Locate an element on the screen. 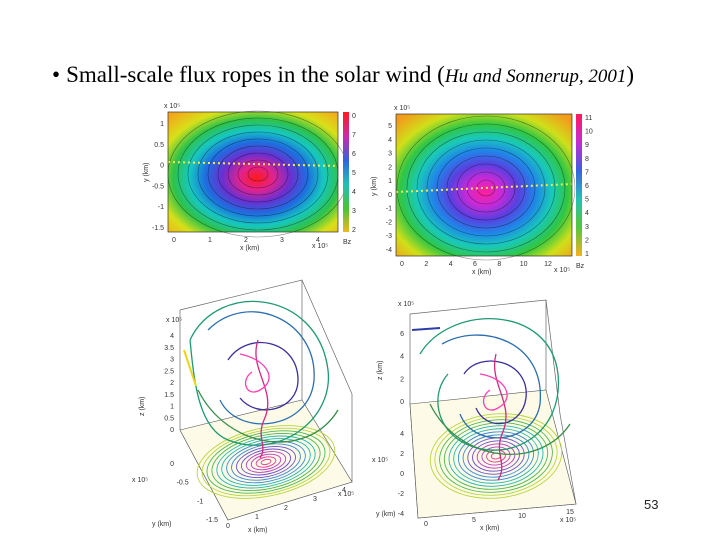  y-tick-label: 1 is located at coordinates (162, 124).